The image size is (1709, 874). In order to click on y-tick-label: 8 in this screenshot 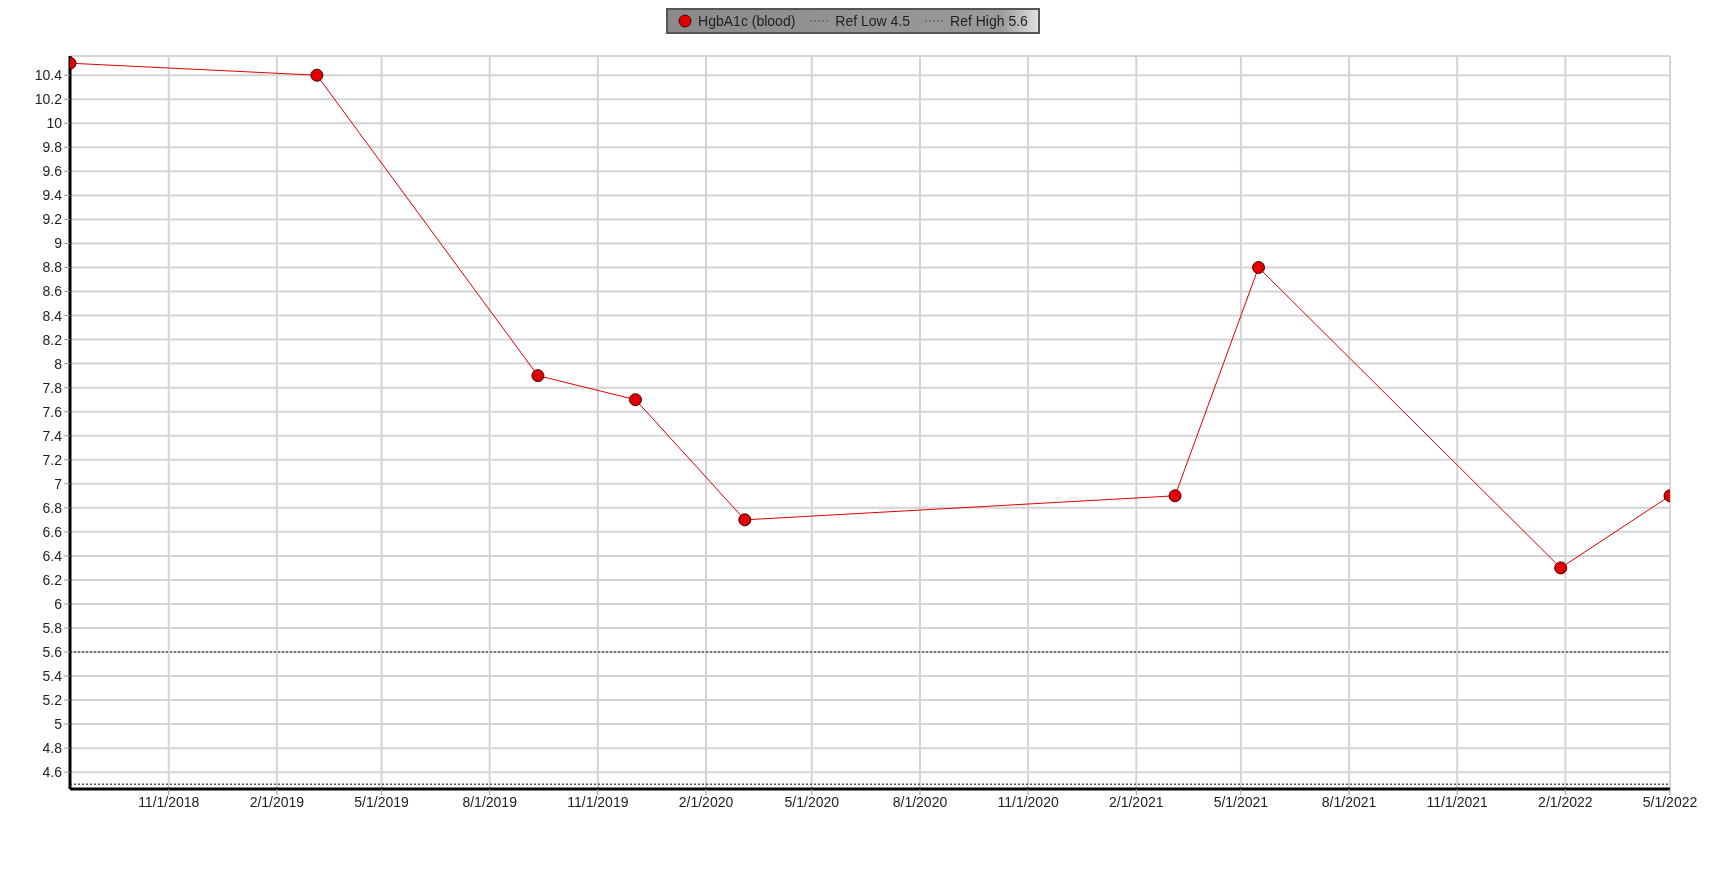, I will do `click(58, 363)`.